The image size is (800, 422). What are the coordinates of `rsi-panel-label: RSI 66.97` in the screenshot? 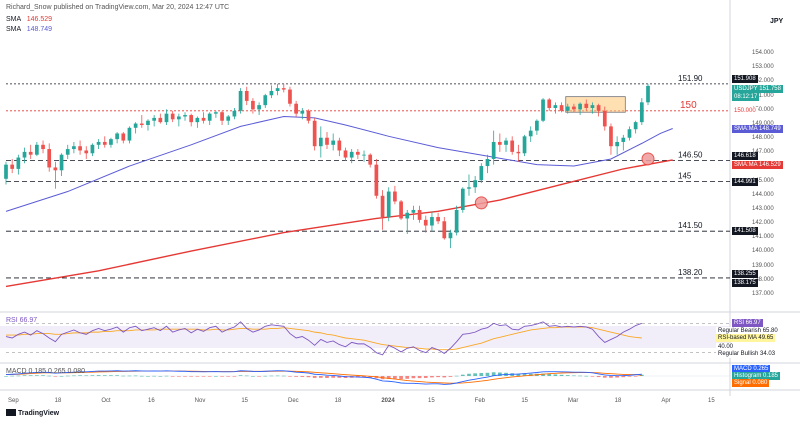 It's located at (22, 320).